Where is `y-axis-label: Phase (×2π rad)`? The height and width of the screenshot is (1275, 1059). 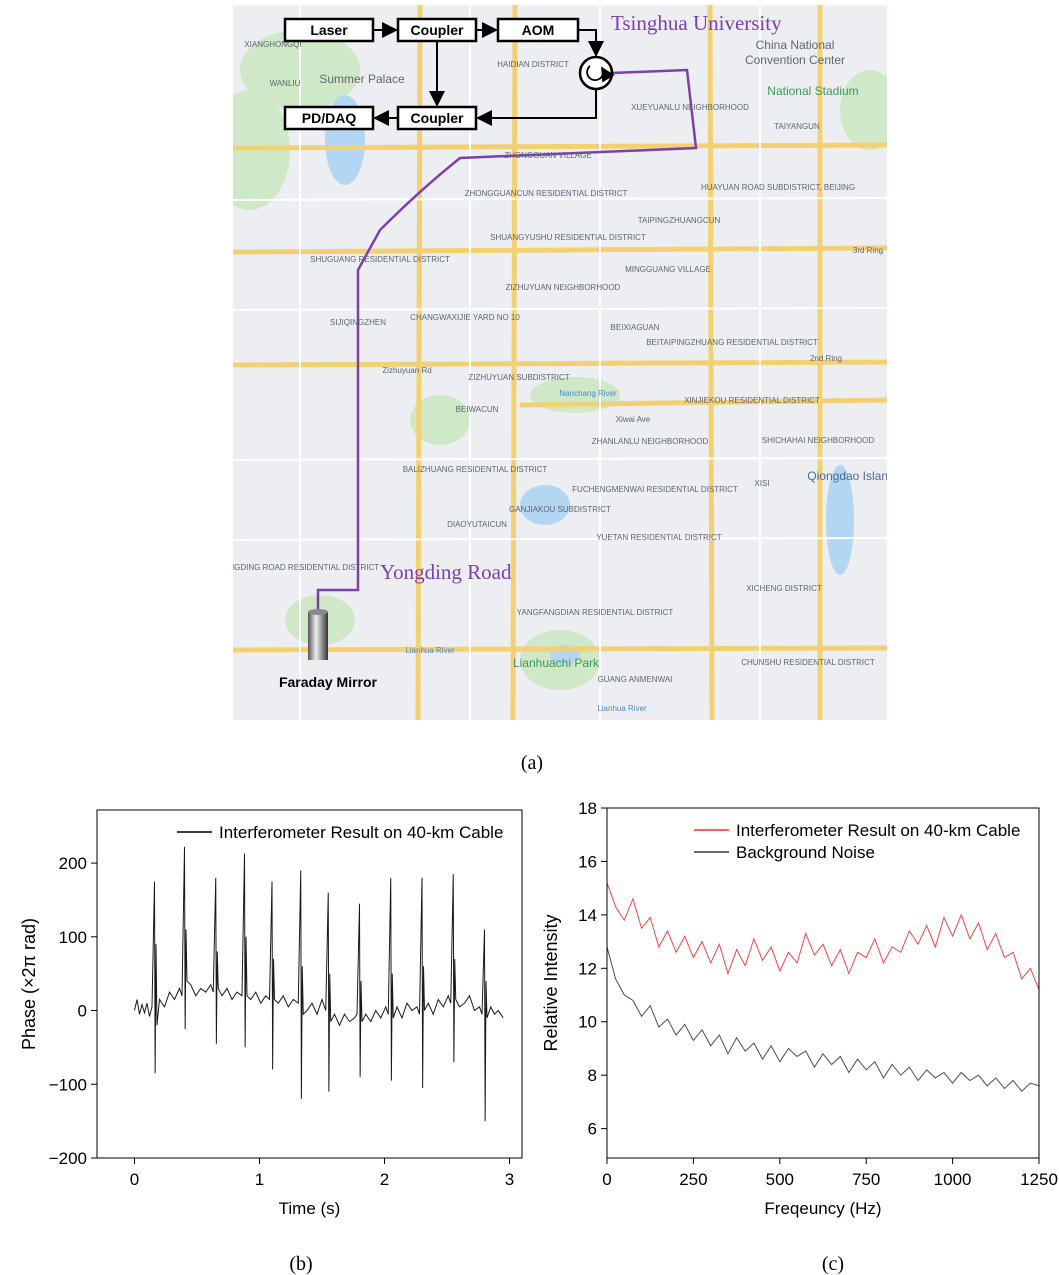 y-axis-label: Phase (×2π rad) is located at coordinates (29, 984).